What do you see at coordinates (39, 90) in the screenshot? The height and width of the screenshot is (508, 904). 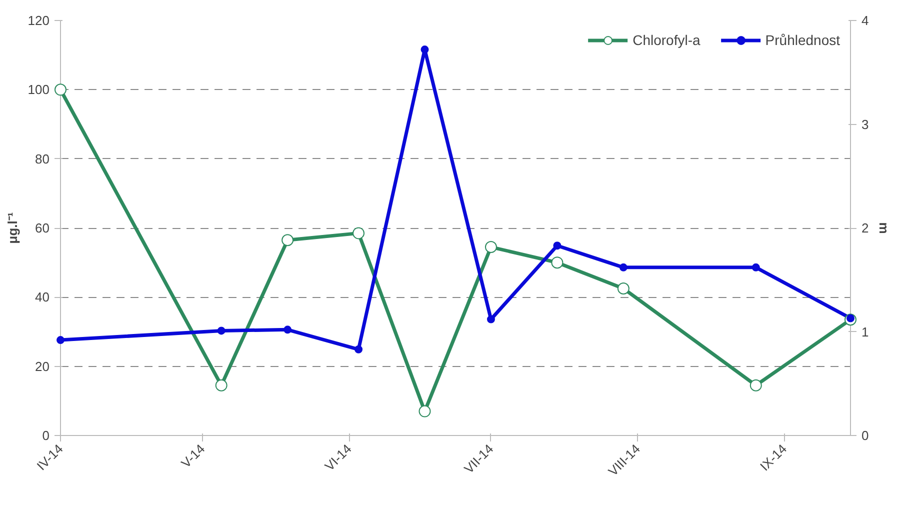 I see `y-tick-label: 100` at bounding box center [39, 90].